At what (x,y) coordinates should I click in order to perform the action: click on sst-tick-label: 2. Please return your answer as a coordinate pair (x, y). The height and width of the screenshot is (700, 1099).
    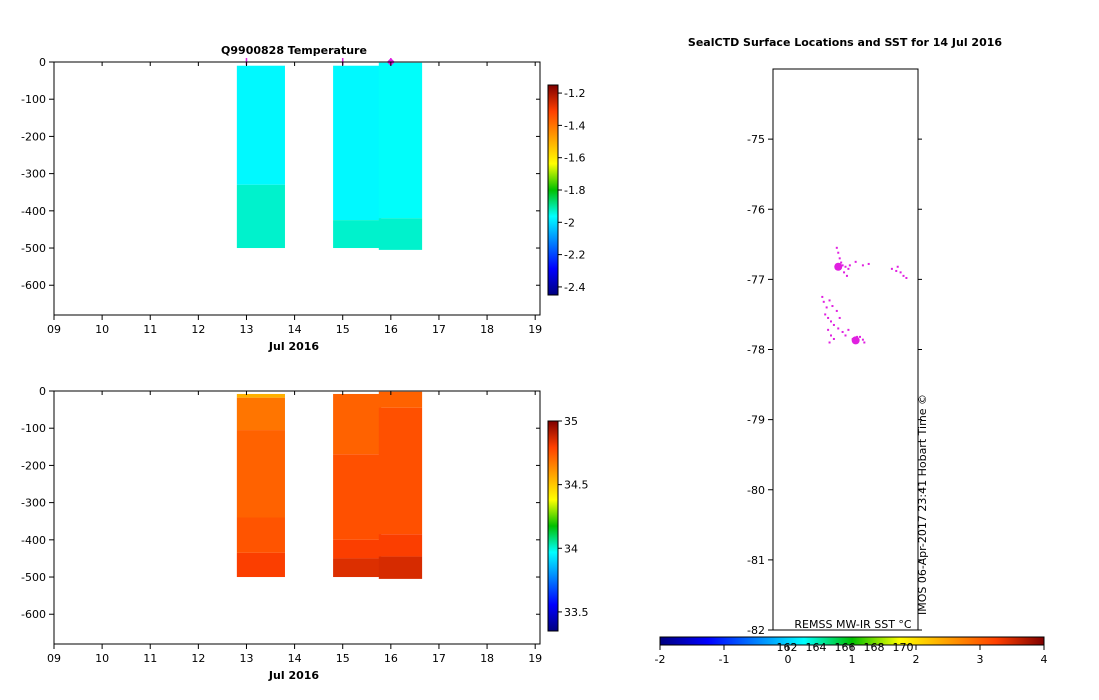
    Looking at the image, I should click on (916, 659).